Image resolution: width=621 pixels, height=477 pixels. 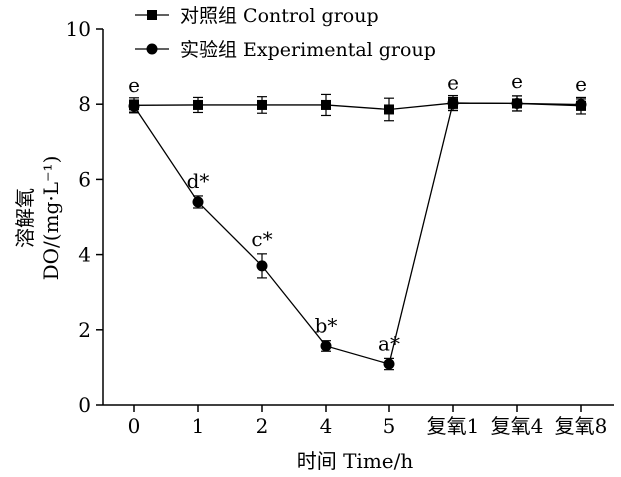 What do you see at coordinates (84, 179) in the screenshot?
I see `y-tick-label: 6` at bounding box center [84, 179].